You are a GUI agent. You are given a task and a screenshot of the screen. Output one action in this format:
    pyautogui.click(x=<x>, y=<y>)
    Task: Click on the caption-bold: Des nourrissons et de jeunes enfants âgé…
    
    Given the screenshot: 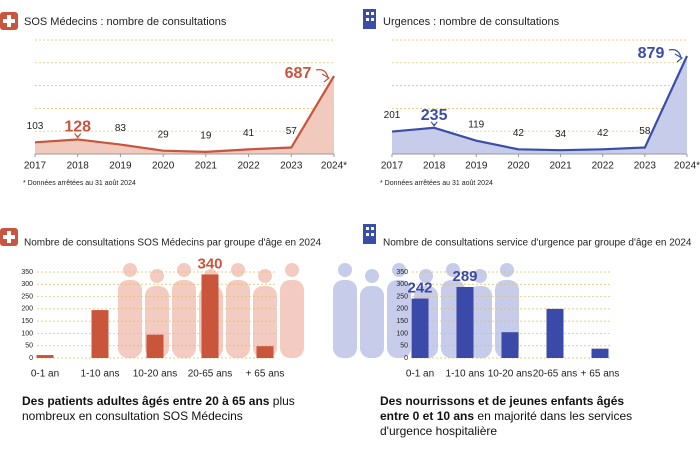 What is the action you would take?
    pyautogui.click(x=502, y=408)
    